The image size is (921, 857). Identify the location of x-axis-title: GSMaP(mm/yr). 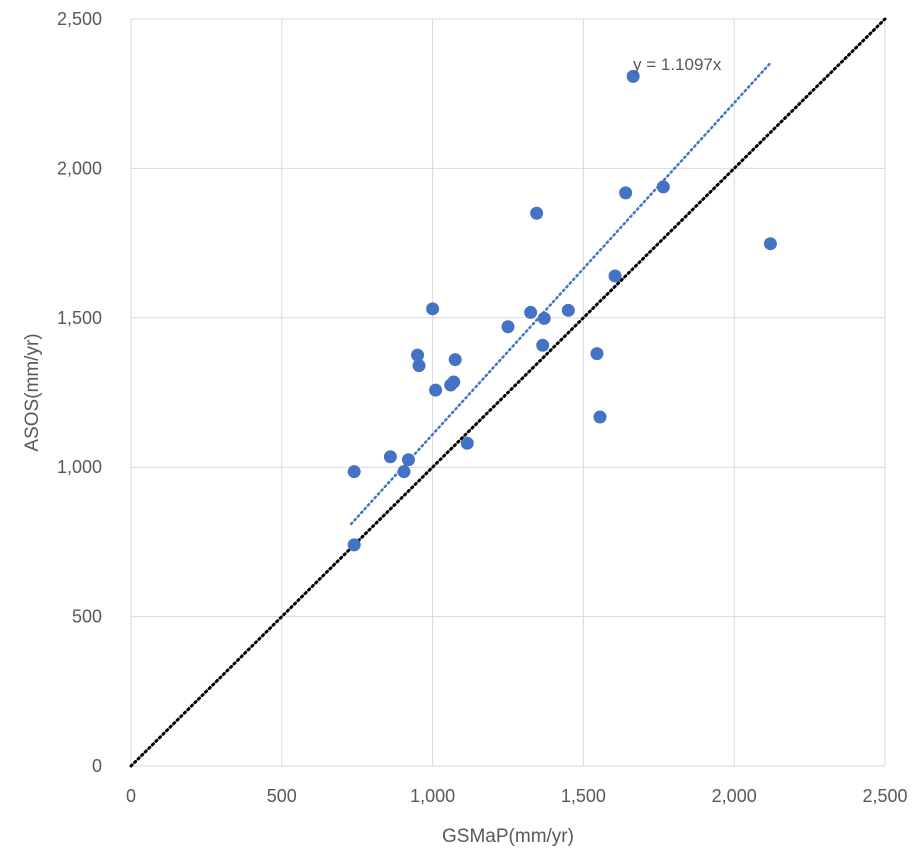
(508, 836).